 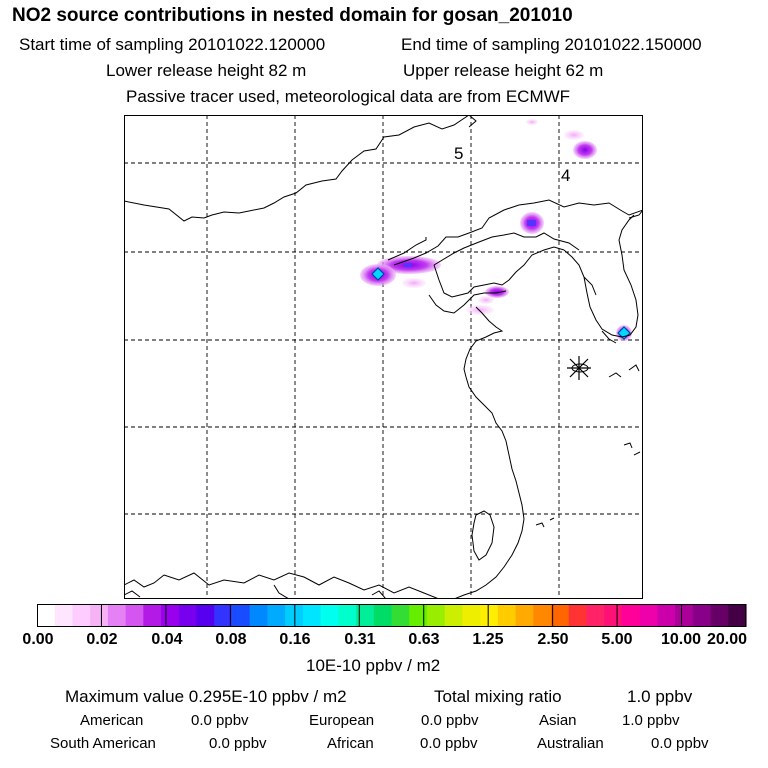 I want to click on plume-yellow-sea-north, so click(x=486, y=300).